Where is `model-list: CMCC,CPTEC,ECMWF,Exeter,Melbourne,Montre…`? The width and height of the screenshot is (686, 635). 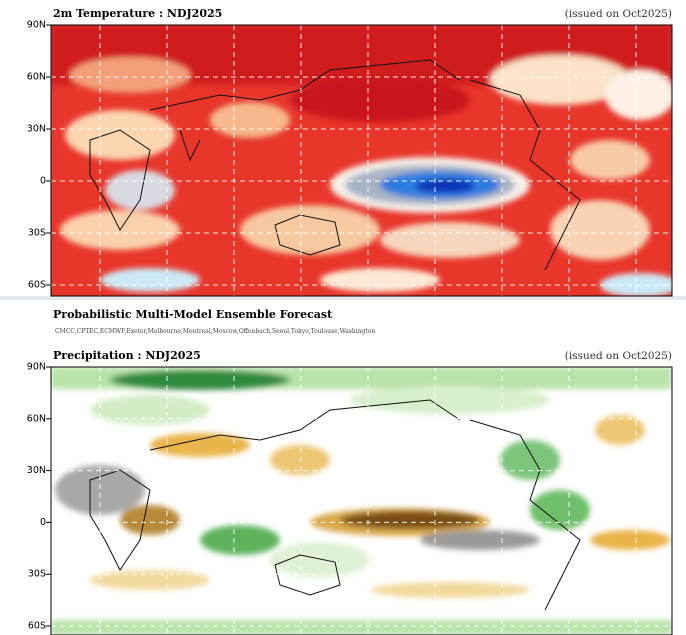
model-list: CMCC,CPTEC,ECMWF,Exeter,Melbourne,Montre… is located at coordinates (215, 331).